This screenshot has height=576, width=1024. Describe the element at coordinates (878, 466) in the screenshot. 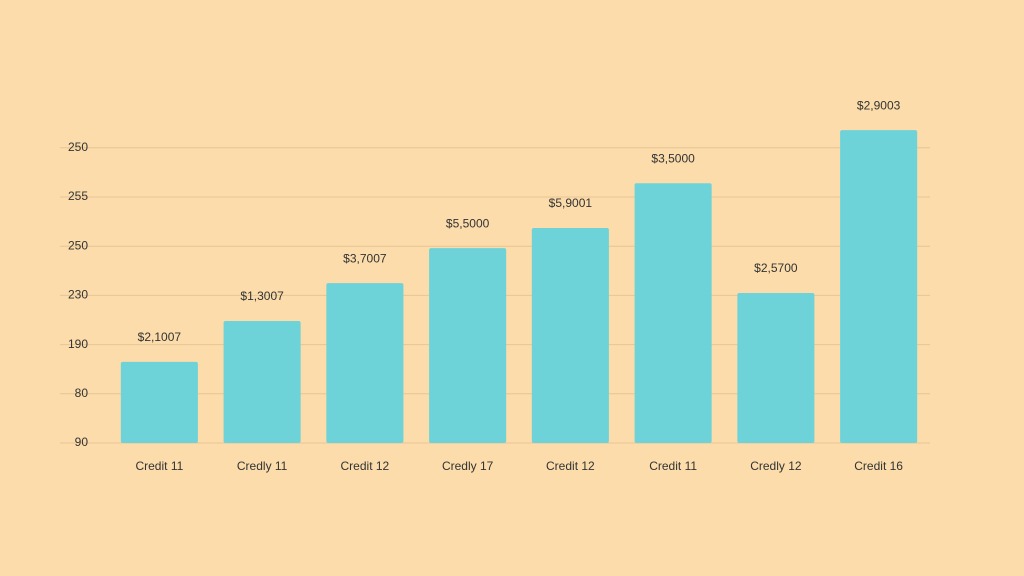

I see `x-tick-label: Credit 16` at that location.